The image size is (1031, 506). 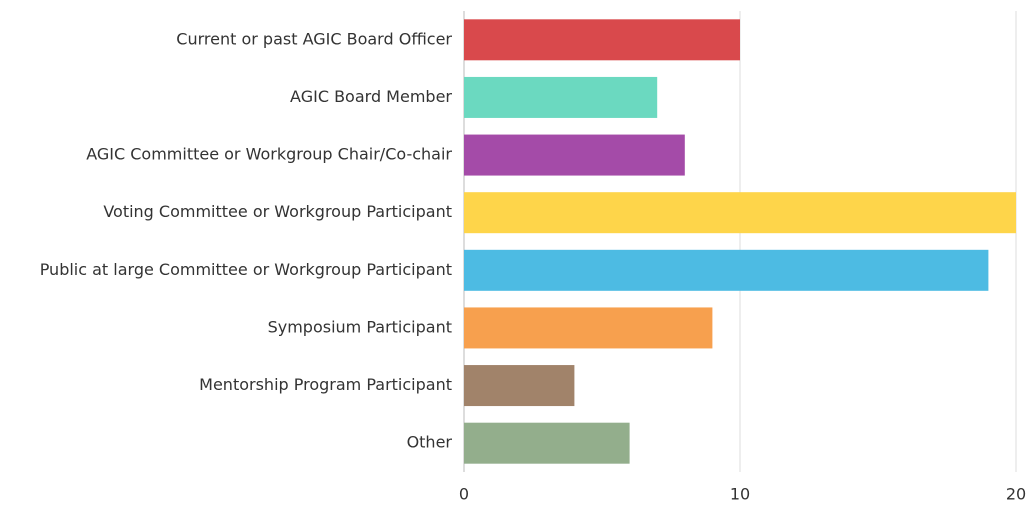 I want to click on x-tick-label: 20, so click(x=1016, y=494).